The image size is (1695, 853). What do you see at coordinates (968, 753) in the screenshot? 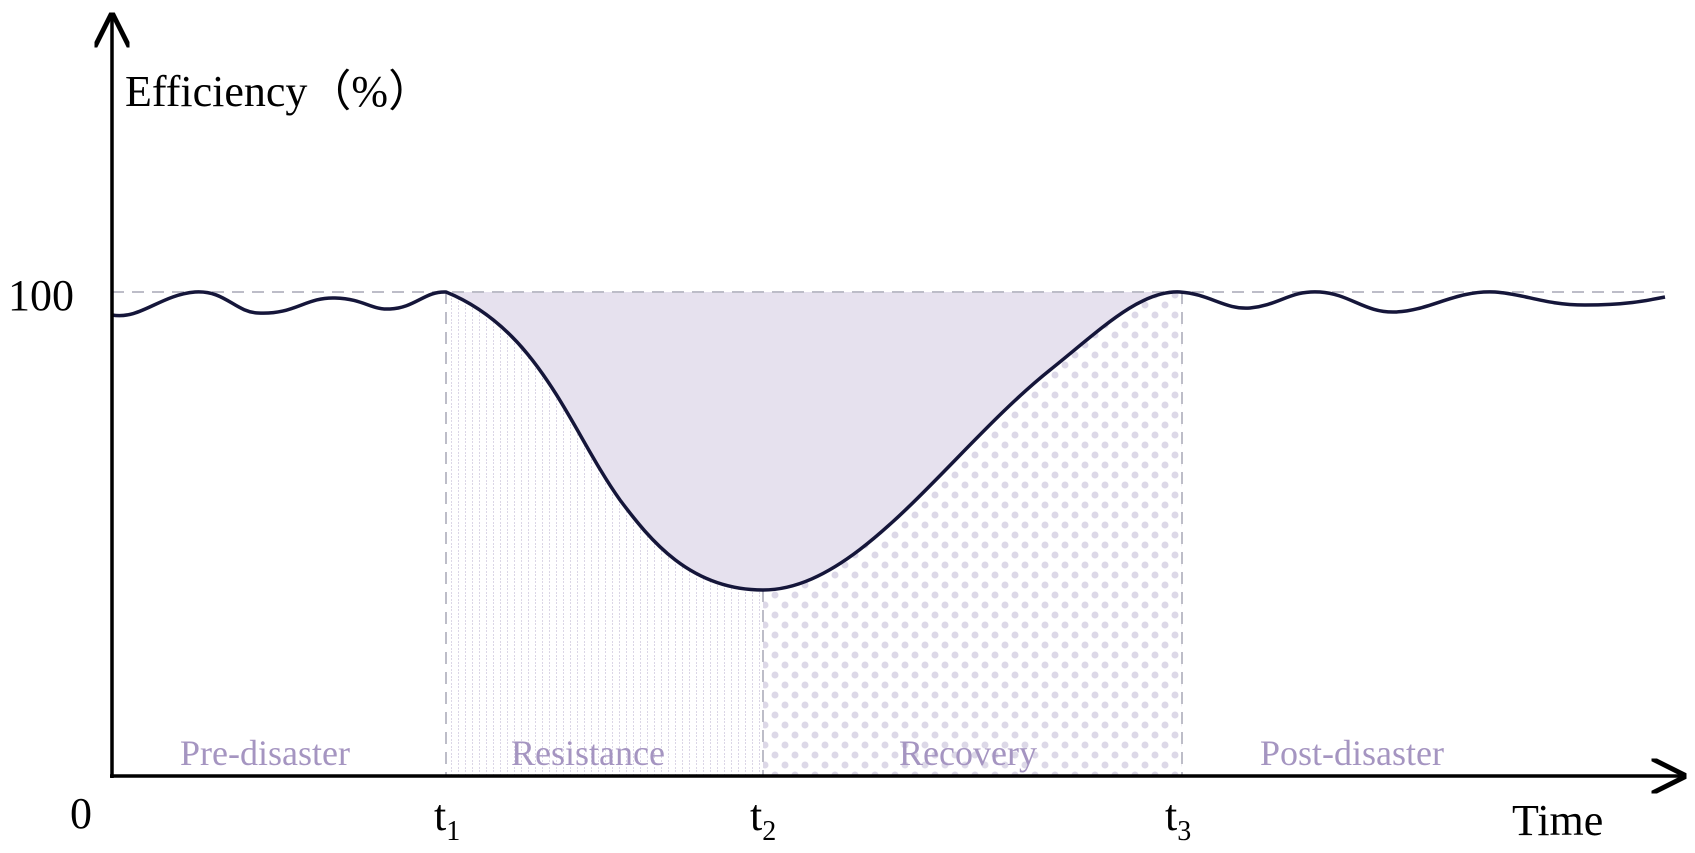
I see `phase-label-recovery: Recovery` at bounding box center [968, 753].